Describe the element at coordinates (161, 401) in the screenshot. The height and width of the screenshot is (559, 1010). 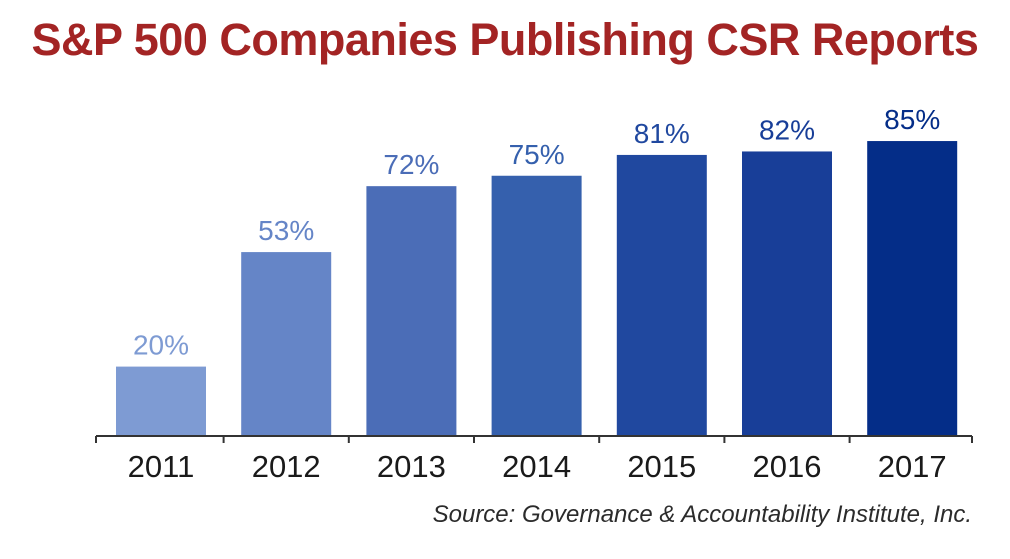
I see `bar-2011` at that location.